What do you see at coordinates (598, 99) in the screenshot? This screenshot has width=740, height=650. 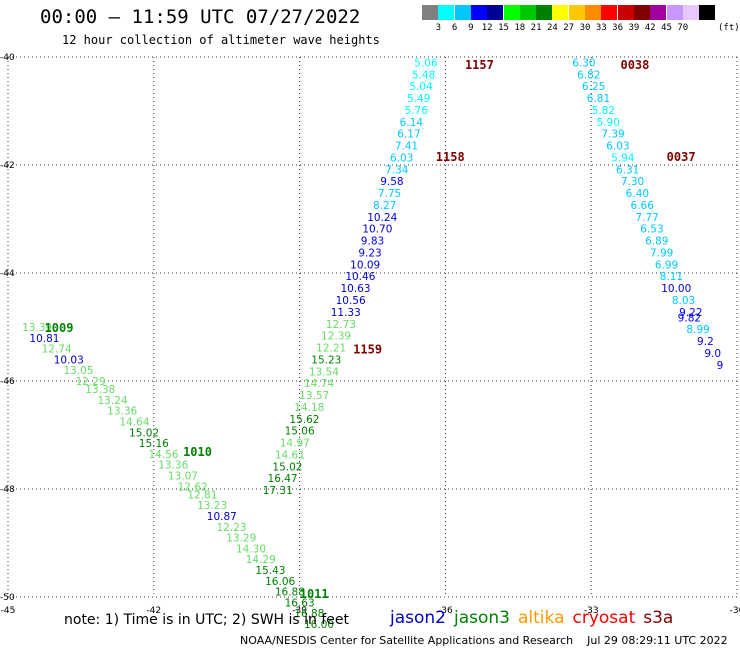 I see `wave-height-value: 6.81` at bounding box center [598, 99].